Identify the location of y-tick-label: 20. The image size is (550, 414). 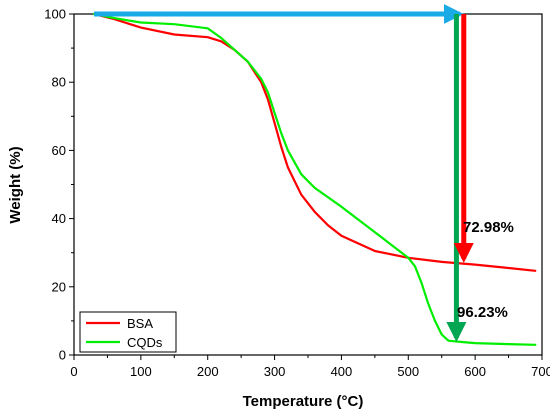
(59, 286).